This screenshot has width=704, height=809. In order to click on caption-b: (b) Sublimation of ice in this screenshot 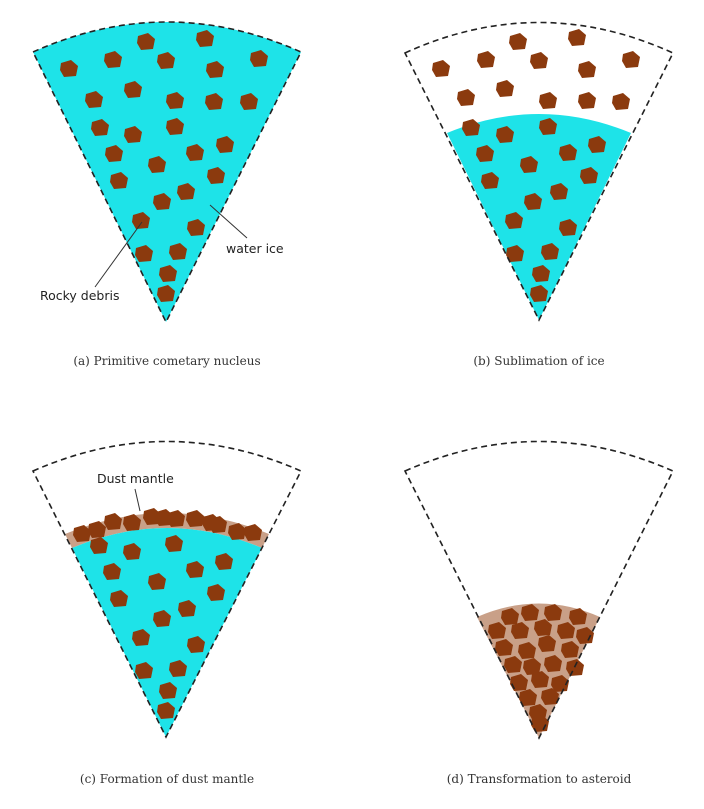, I will do `click(538, 361)`.